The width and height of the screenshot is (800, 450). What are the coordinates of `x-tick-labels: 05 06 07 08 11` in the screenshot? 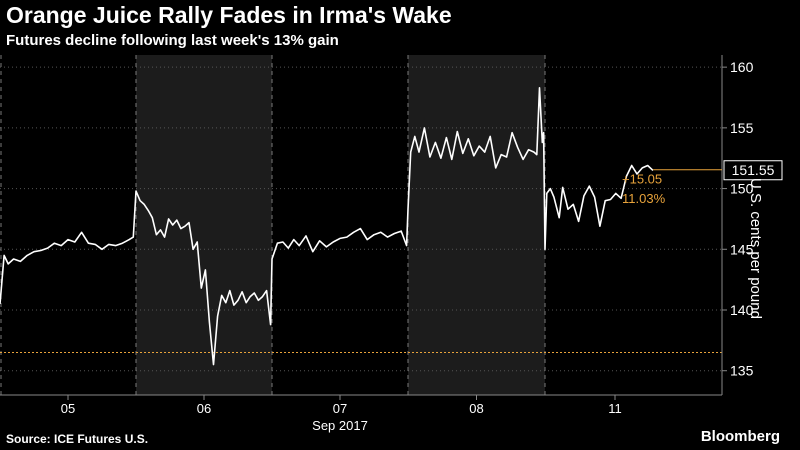 It's located at (341, 405).